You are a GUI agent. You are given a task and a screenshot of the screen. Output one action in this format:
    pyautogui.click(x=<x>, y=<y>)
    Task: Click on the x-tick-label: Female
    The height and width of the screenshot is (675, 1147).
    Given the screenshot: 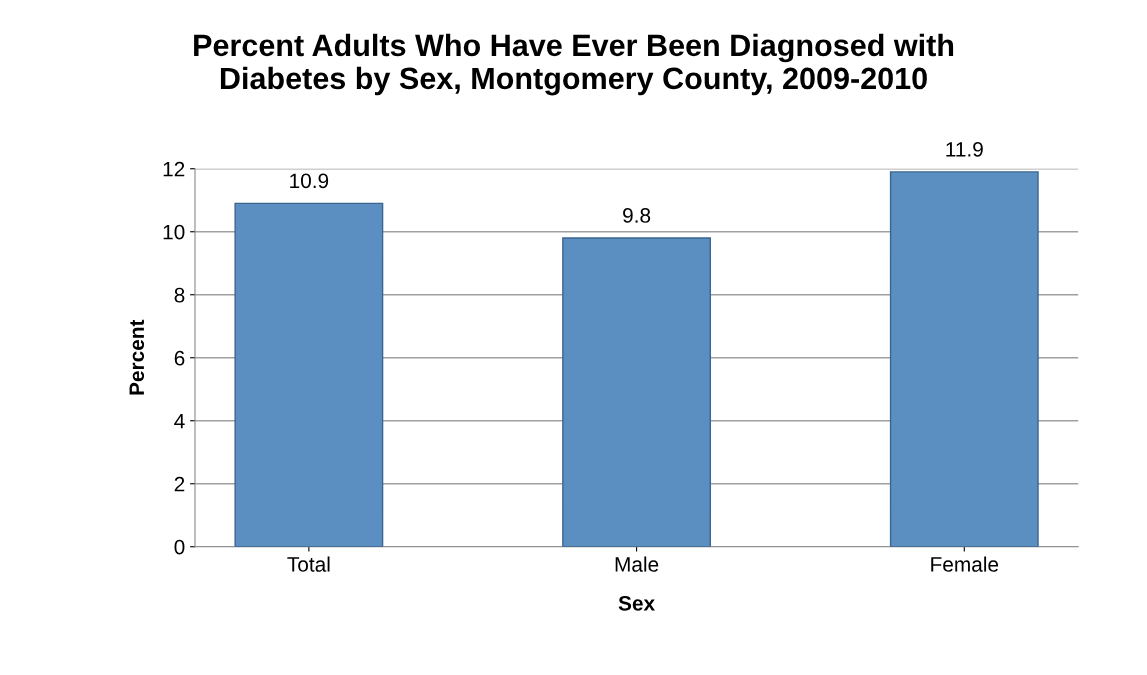 What is the action you would take?
    pyautogui.click(x=965, y=564)
    